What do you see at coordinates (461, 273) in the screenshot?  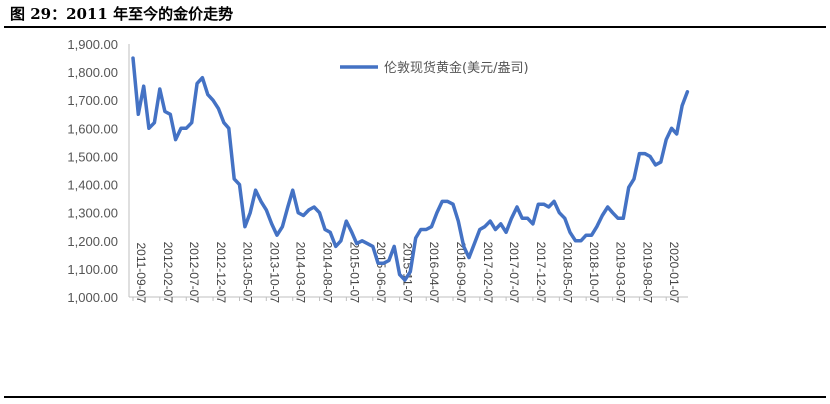 I see `x-tick-label: 2016-09-07` at bounding box center [461, 273].